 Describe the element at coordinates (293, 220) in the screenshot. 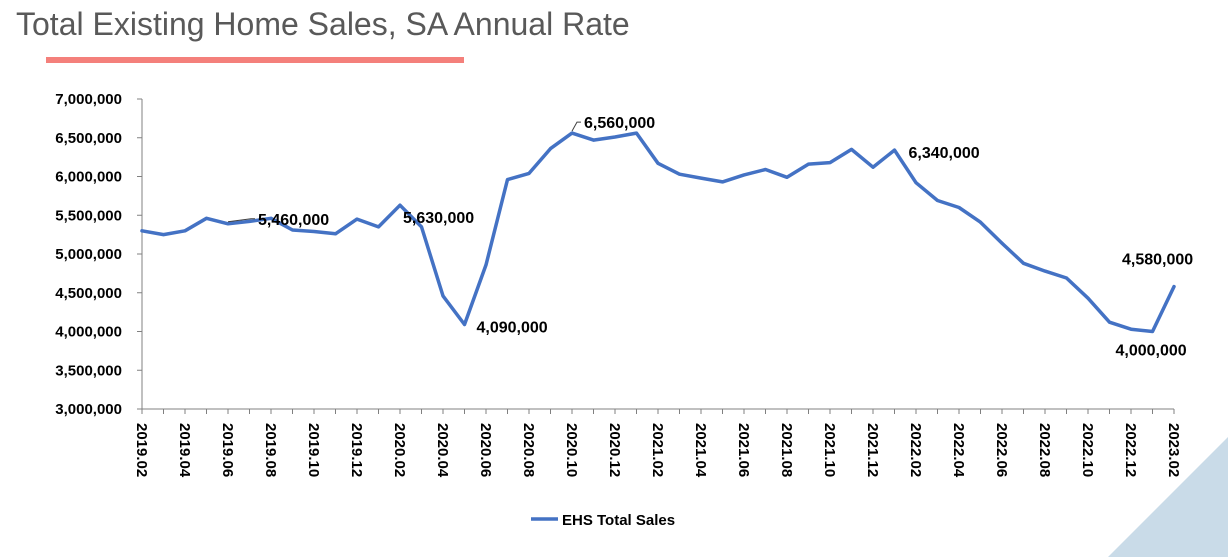

I see `data-label: 5,460,000` at that location.